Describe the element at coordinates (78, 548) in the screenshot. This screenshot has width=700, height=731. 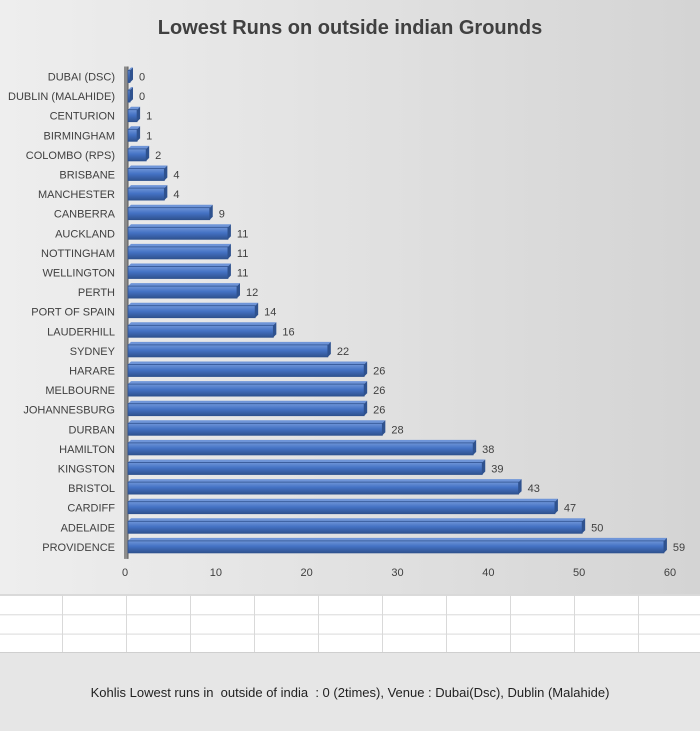
I see `category-label: PROVIDENCE` at that location.